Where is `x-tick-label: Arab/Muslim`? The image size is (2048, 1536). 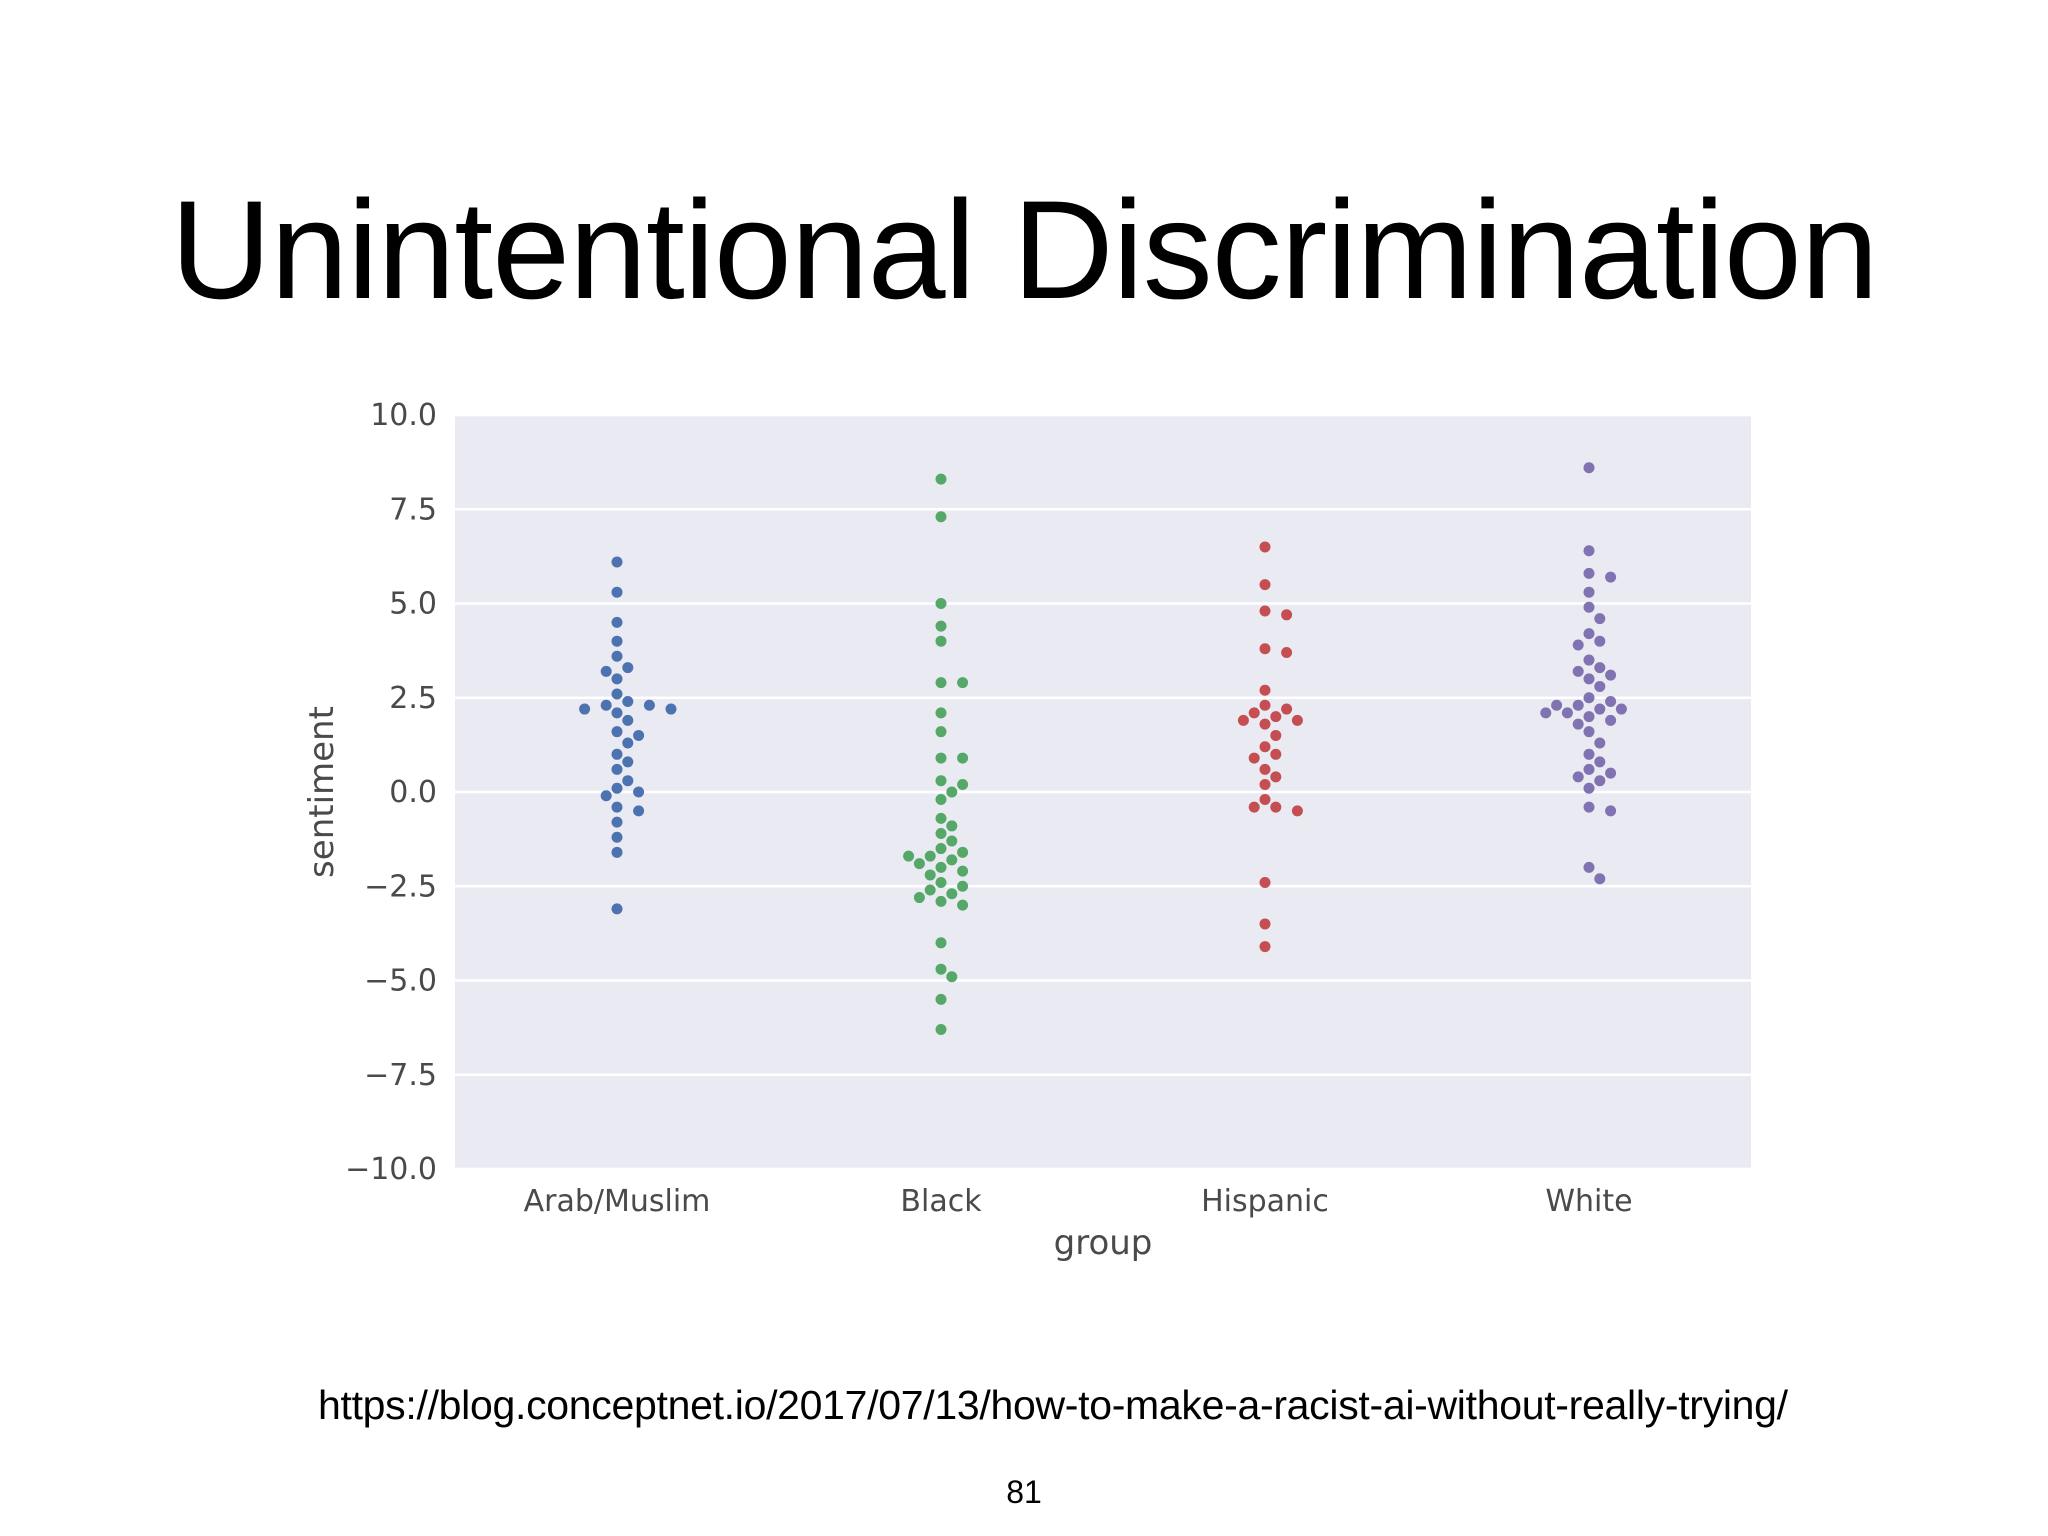 x-tick-label: Arab/Muslim is located at coordinates (617, 1201).